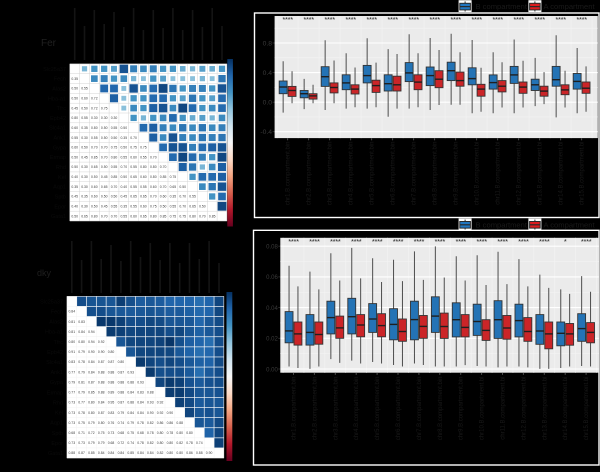 This screenshot has height=472, width=600. What do you see at coordinates (59, 90) in the screenshot?
I see `svg-text: Alas2` at bounding box center [59, 90].